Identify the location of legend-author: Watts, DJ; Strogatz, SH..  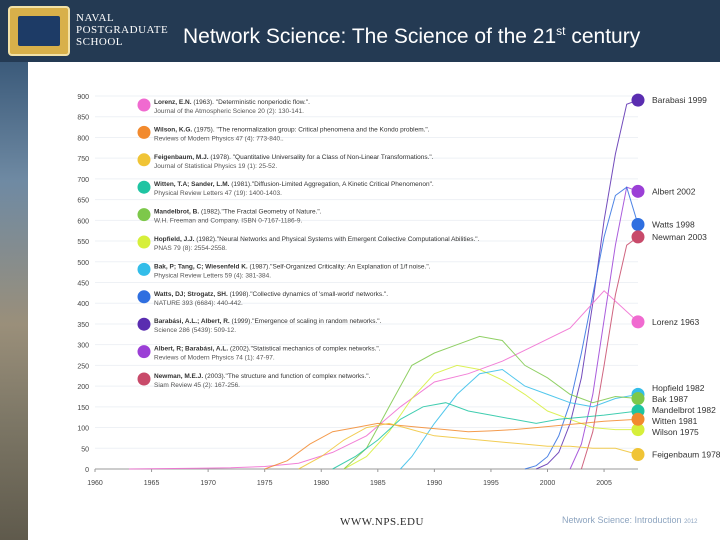
(191, 294).